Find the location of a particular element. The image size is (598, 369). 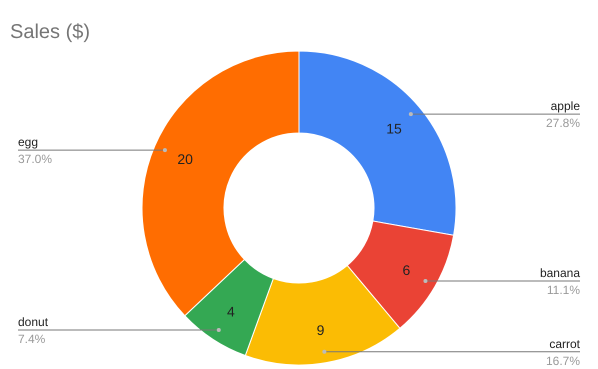

text: 11.1% is located at coordinates (563, 290).